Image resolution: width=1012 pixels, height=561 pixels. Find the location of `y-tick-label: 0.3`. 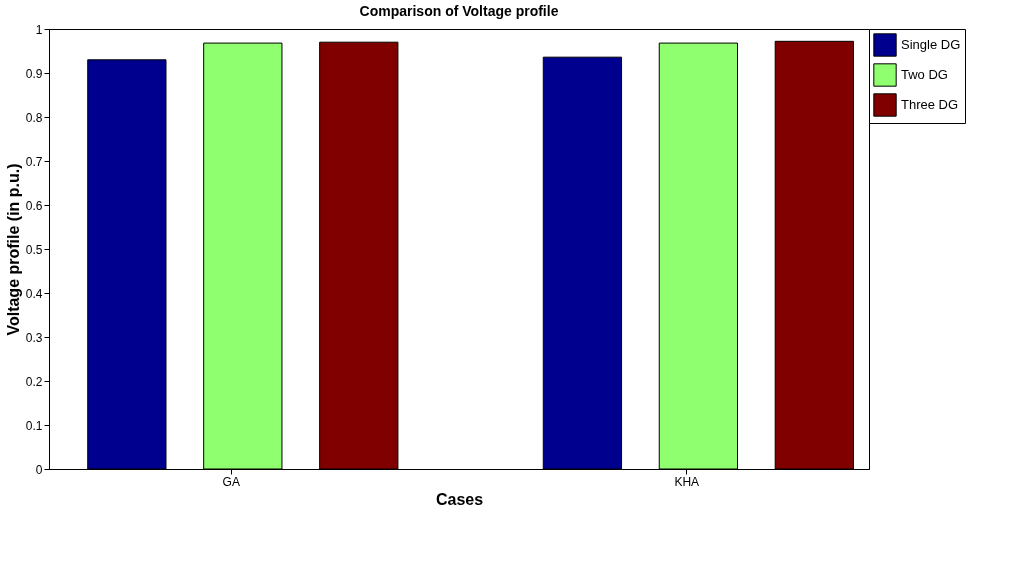

y-tick-label: 0.3 is located at coordinates (34, 337).